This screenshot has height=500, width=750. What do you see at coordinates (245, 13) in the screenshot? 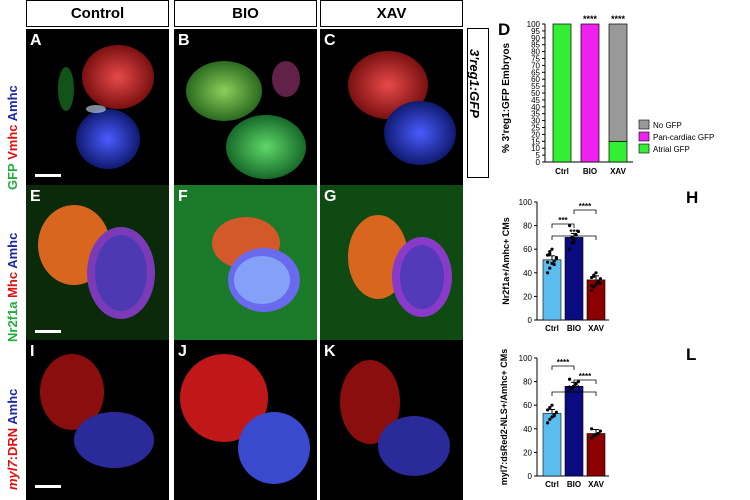
I see `header-bio: BIO` at bounding box center [245, 13].